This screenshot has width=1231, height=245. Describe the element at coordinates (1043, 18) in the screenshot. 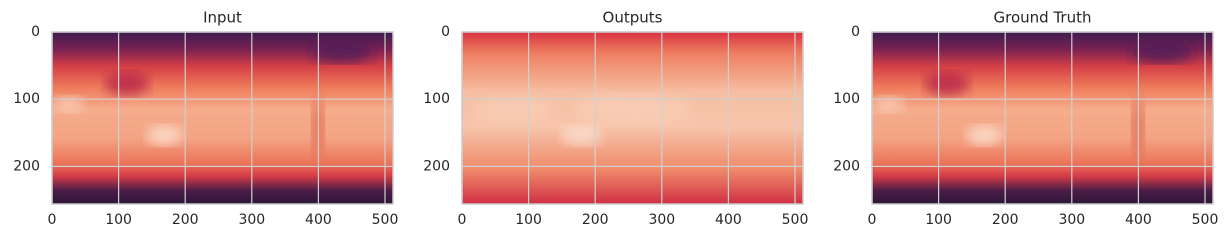

I see `panel-title: Ground Truth` at that location.